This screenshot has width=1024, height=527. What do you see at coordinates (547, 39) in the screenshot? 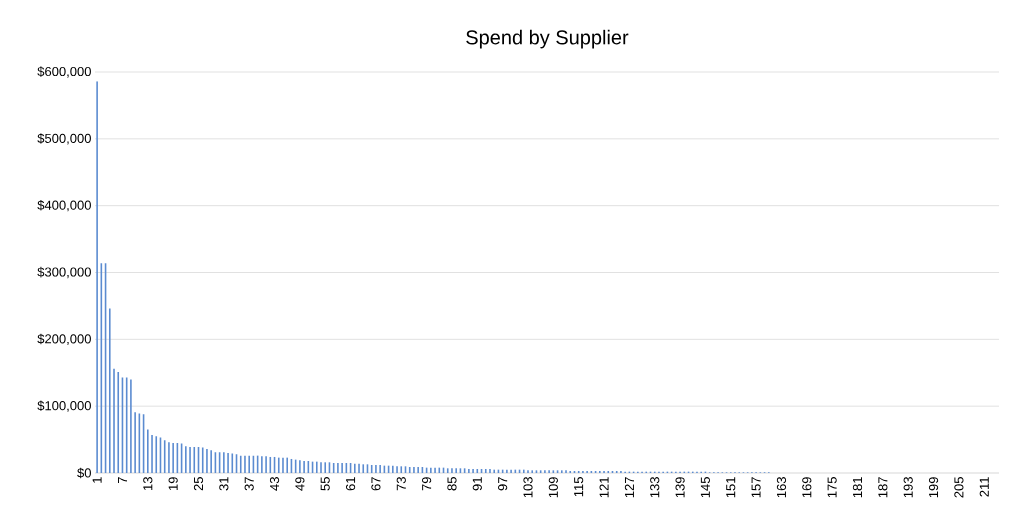
I see `chart-title: Spend by Supplier` at bounding box center [547, 39].